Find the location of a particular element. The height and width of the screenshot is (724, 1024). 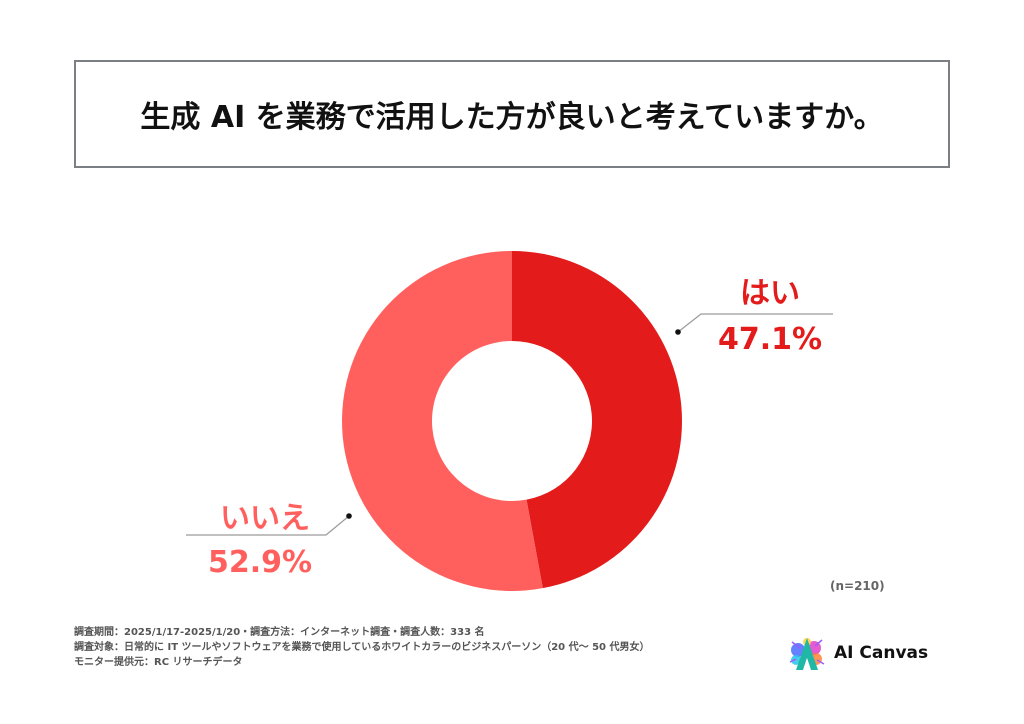

ai-canvas-logo: AI Canvas is located at coordinates (857, 652).